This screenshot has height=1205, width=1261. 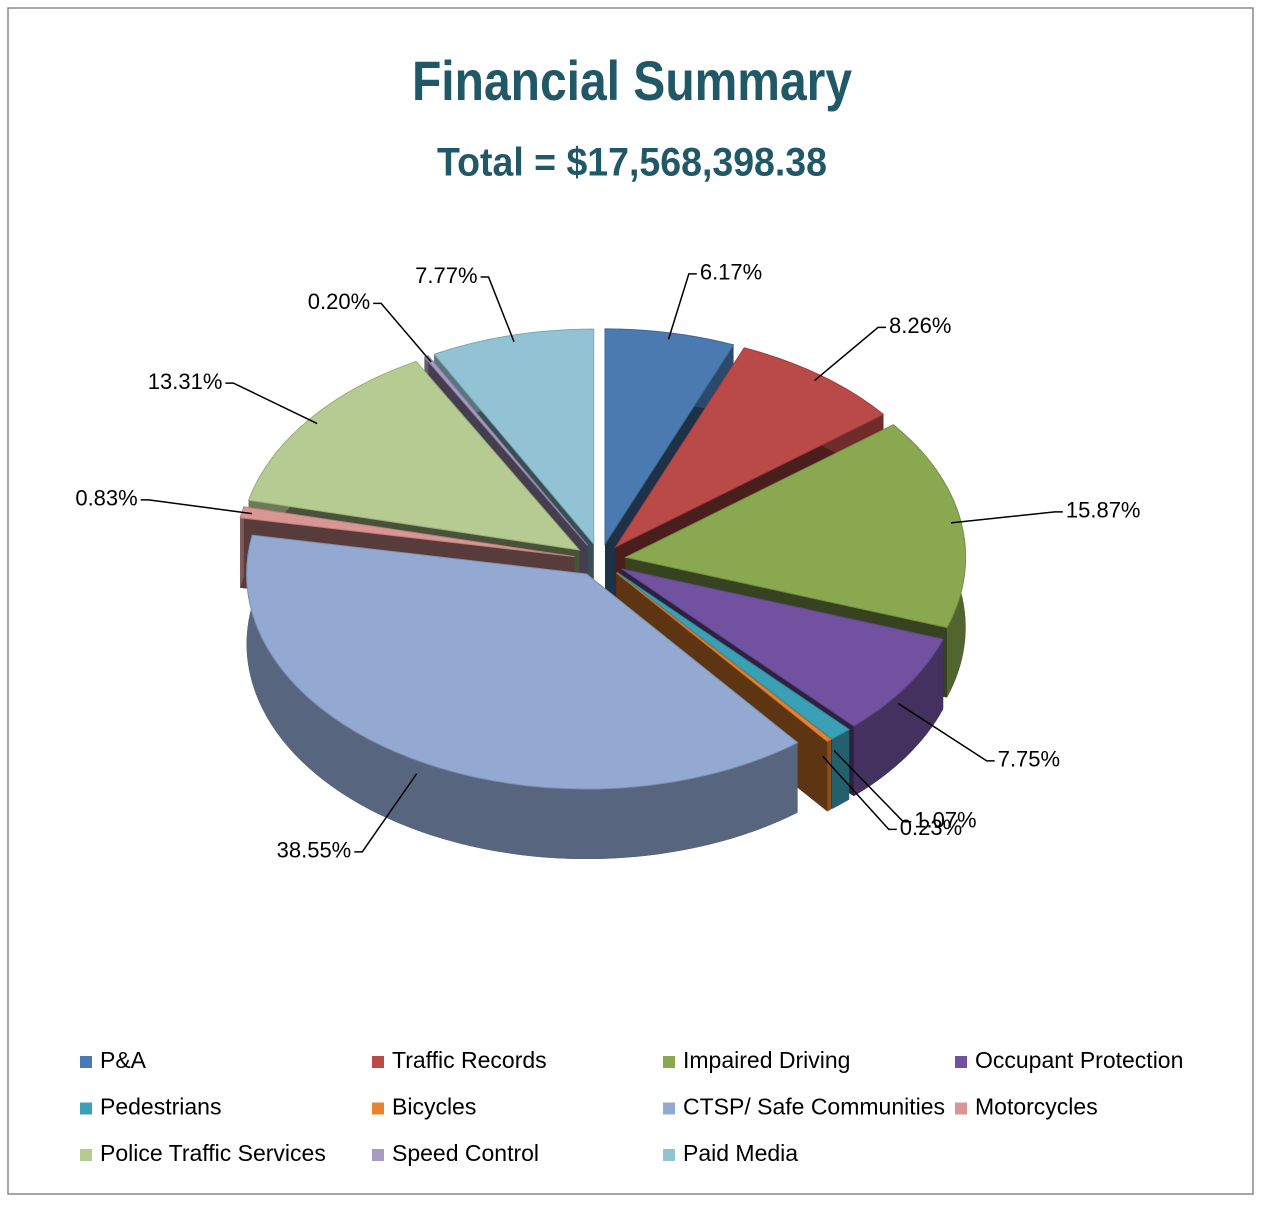 I want to click on legend-label: Police Traffic Services, so click(x=213, y=1153).